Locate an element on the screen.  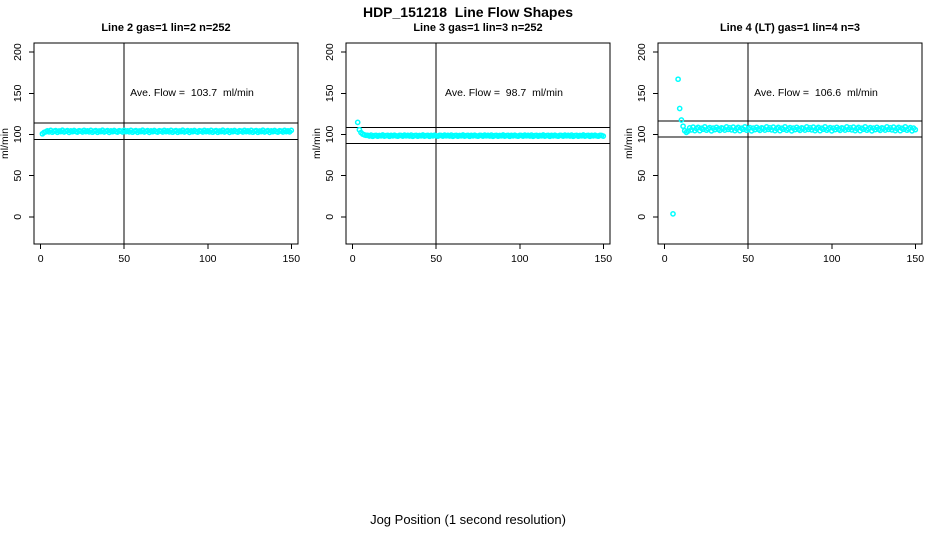
chart-canvas-line-2: 0 50 100 150 0 50 100 150 200 ml/min is located at coordinates (150, 153).